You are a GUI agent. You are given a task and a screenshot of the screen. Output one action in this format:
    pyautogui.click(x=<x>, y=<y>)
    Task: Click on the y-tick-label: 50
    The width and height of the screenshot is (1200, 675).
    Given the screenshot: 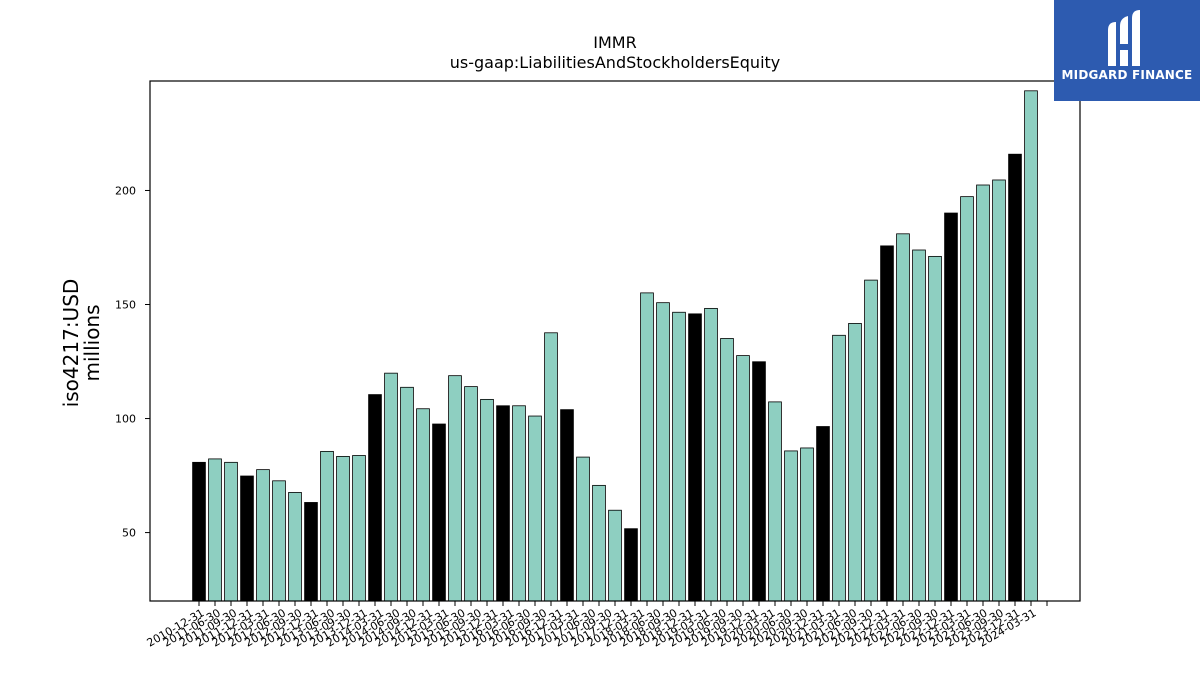 What is the action you would take?
    pyautogui.click(x=129, y=533)
    